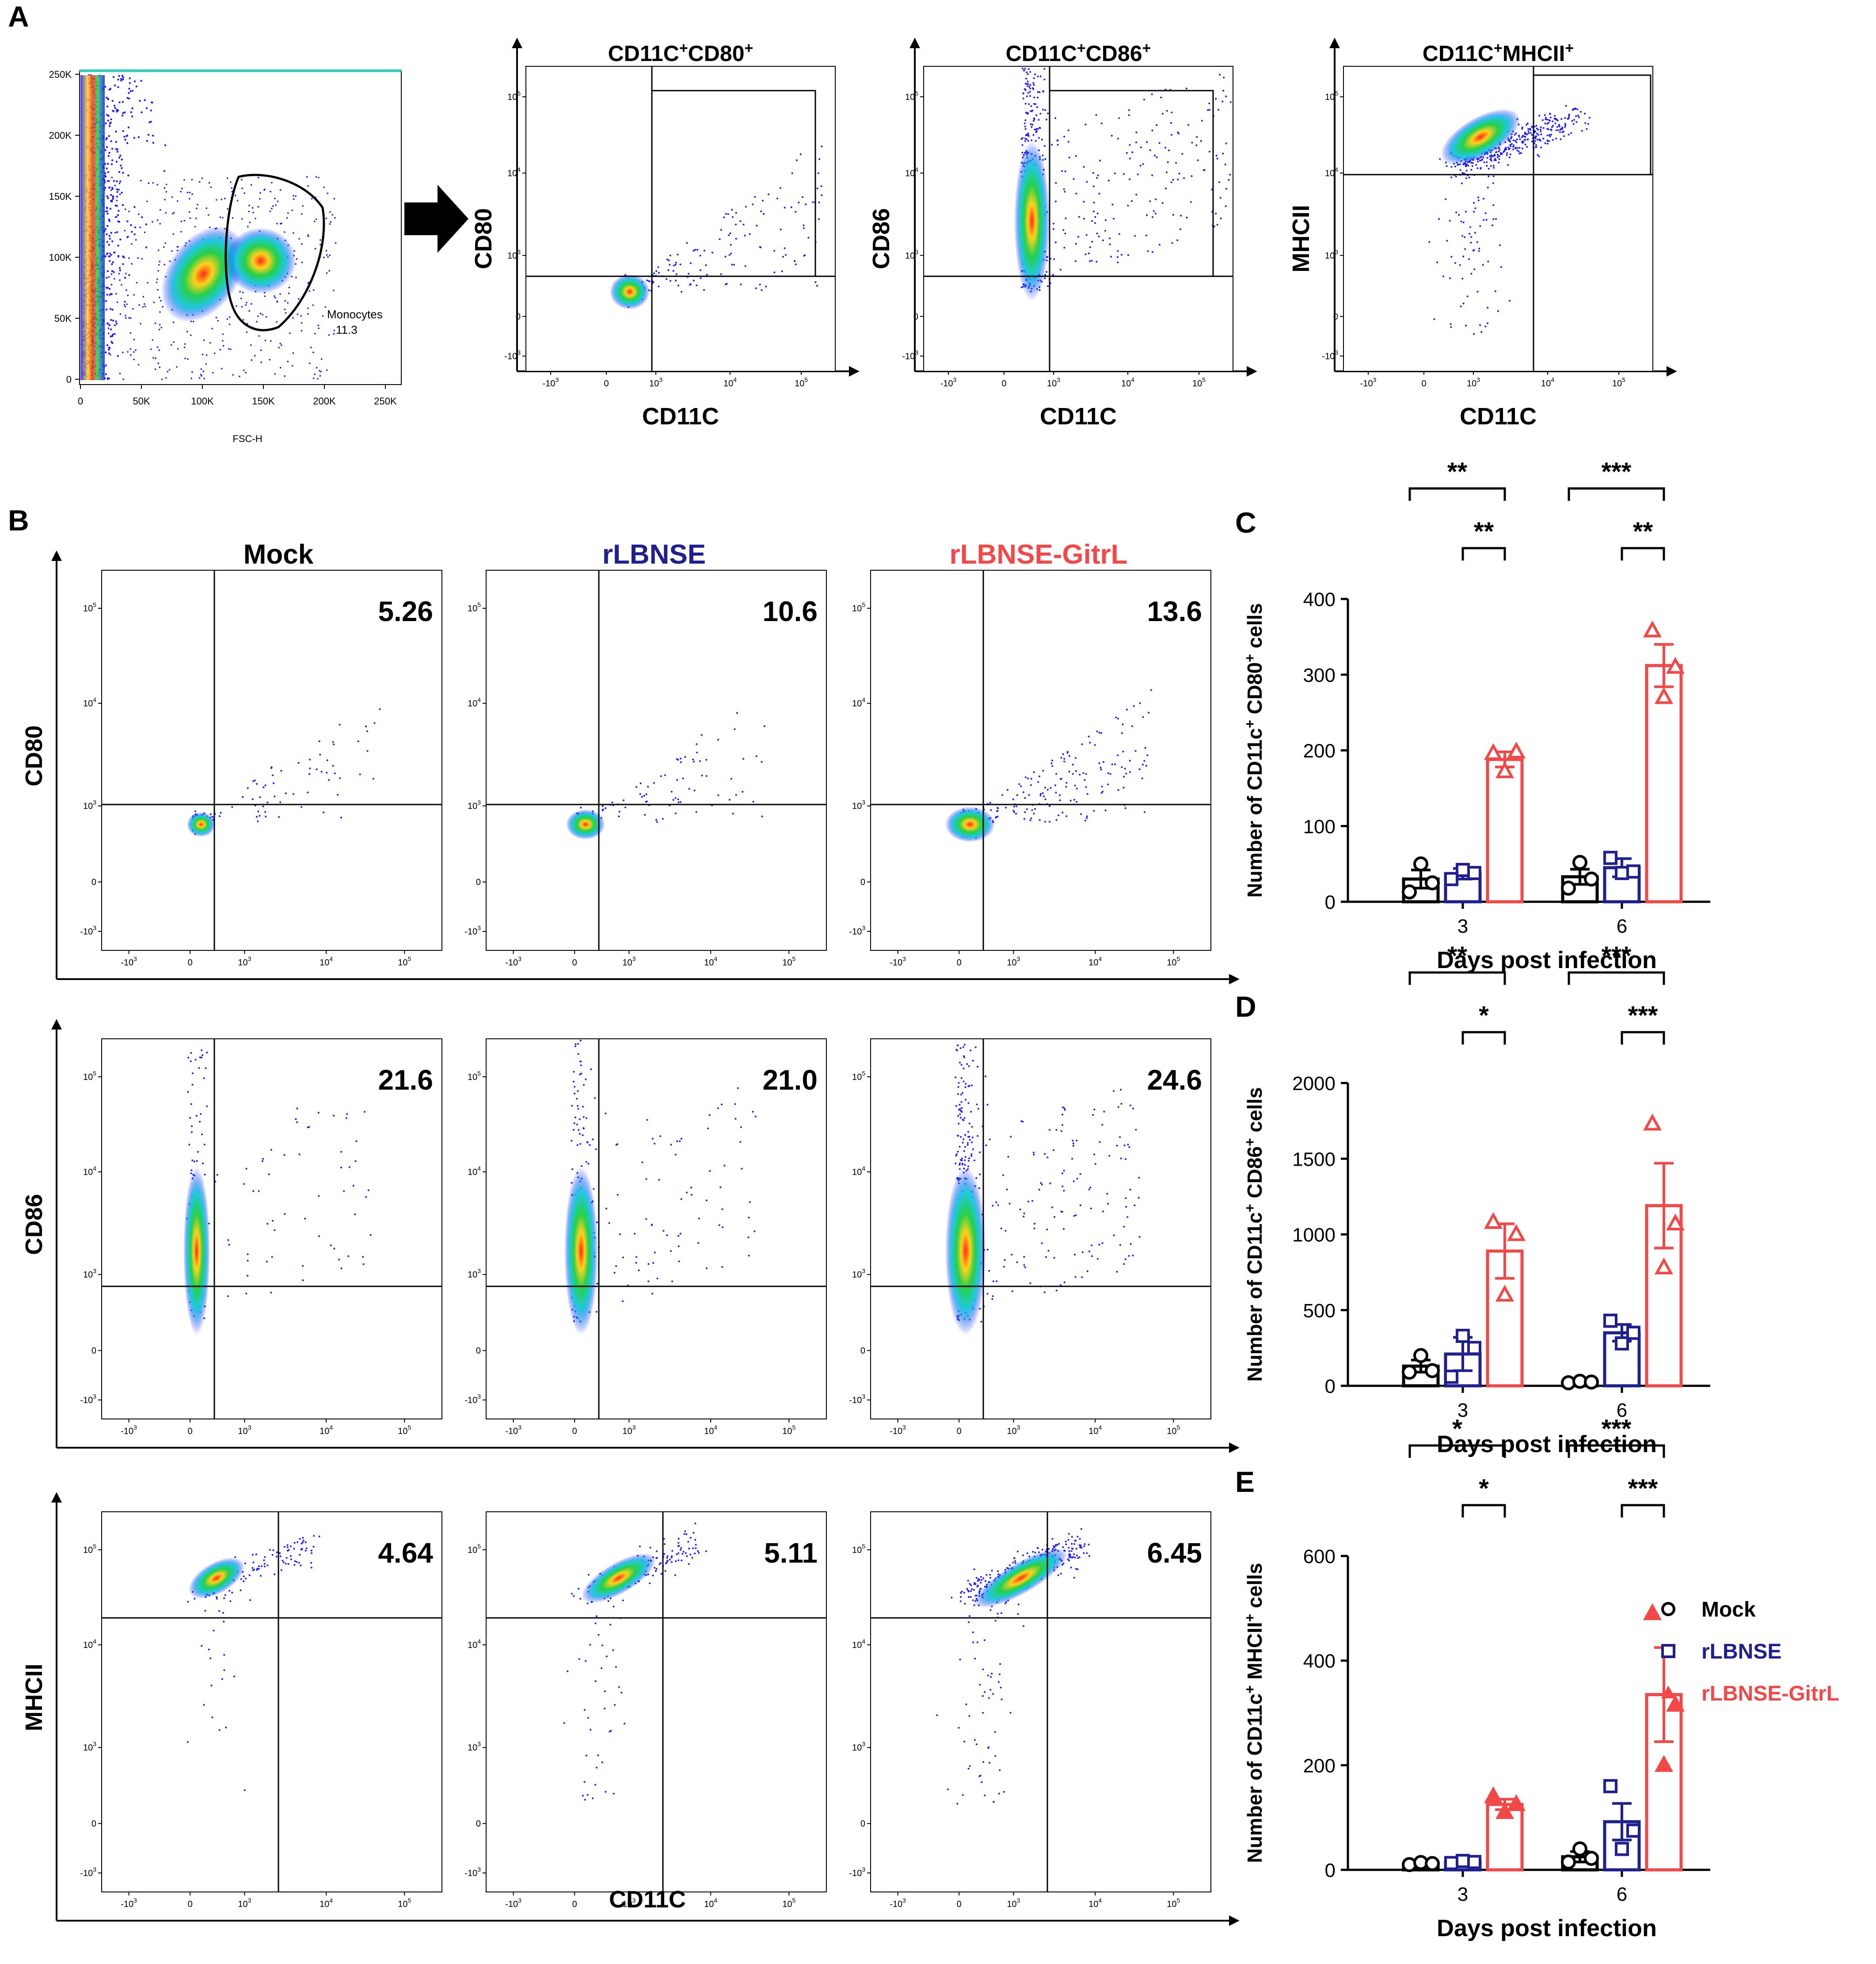  Describe the element at coordinates (201, 824) in the screenshot. I see `density-hotspot` at that location.